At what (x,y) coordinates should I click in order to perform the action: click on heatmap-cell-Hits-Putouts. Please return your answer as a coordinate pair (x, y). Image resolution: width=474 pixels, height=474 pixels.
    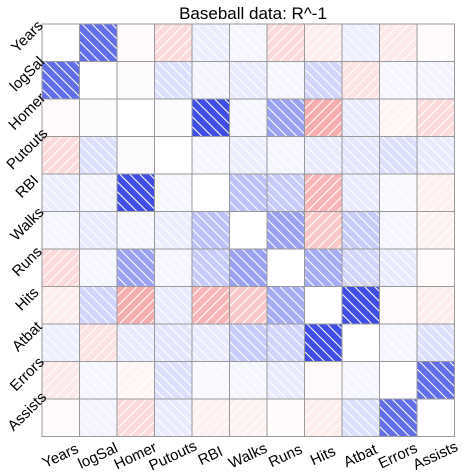
    Looking at the image, I should click on (173, 305).